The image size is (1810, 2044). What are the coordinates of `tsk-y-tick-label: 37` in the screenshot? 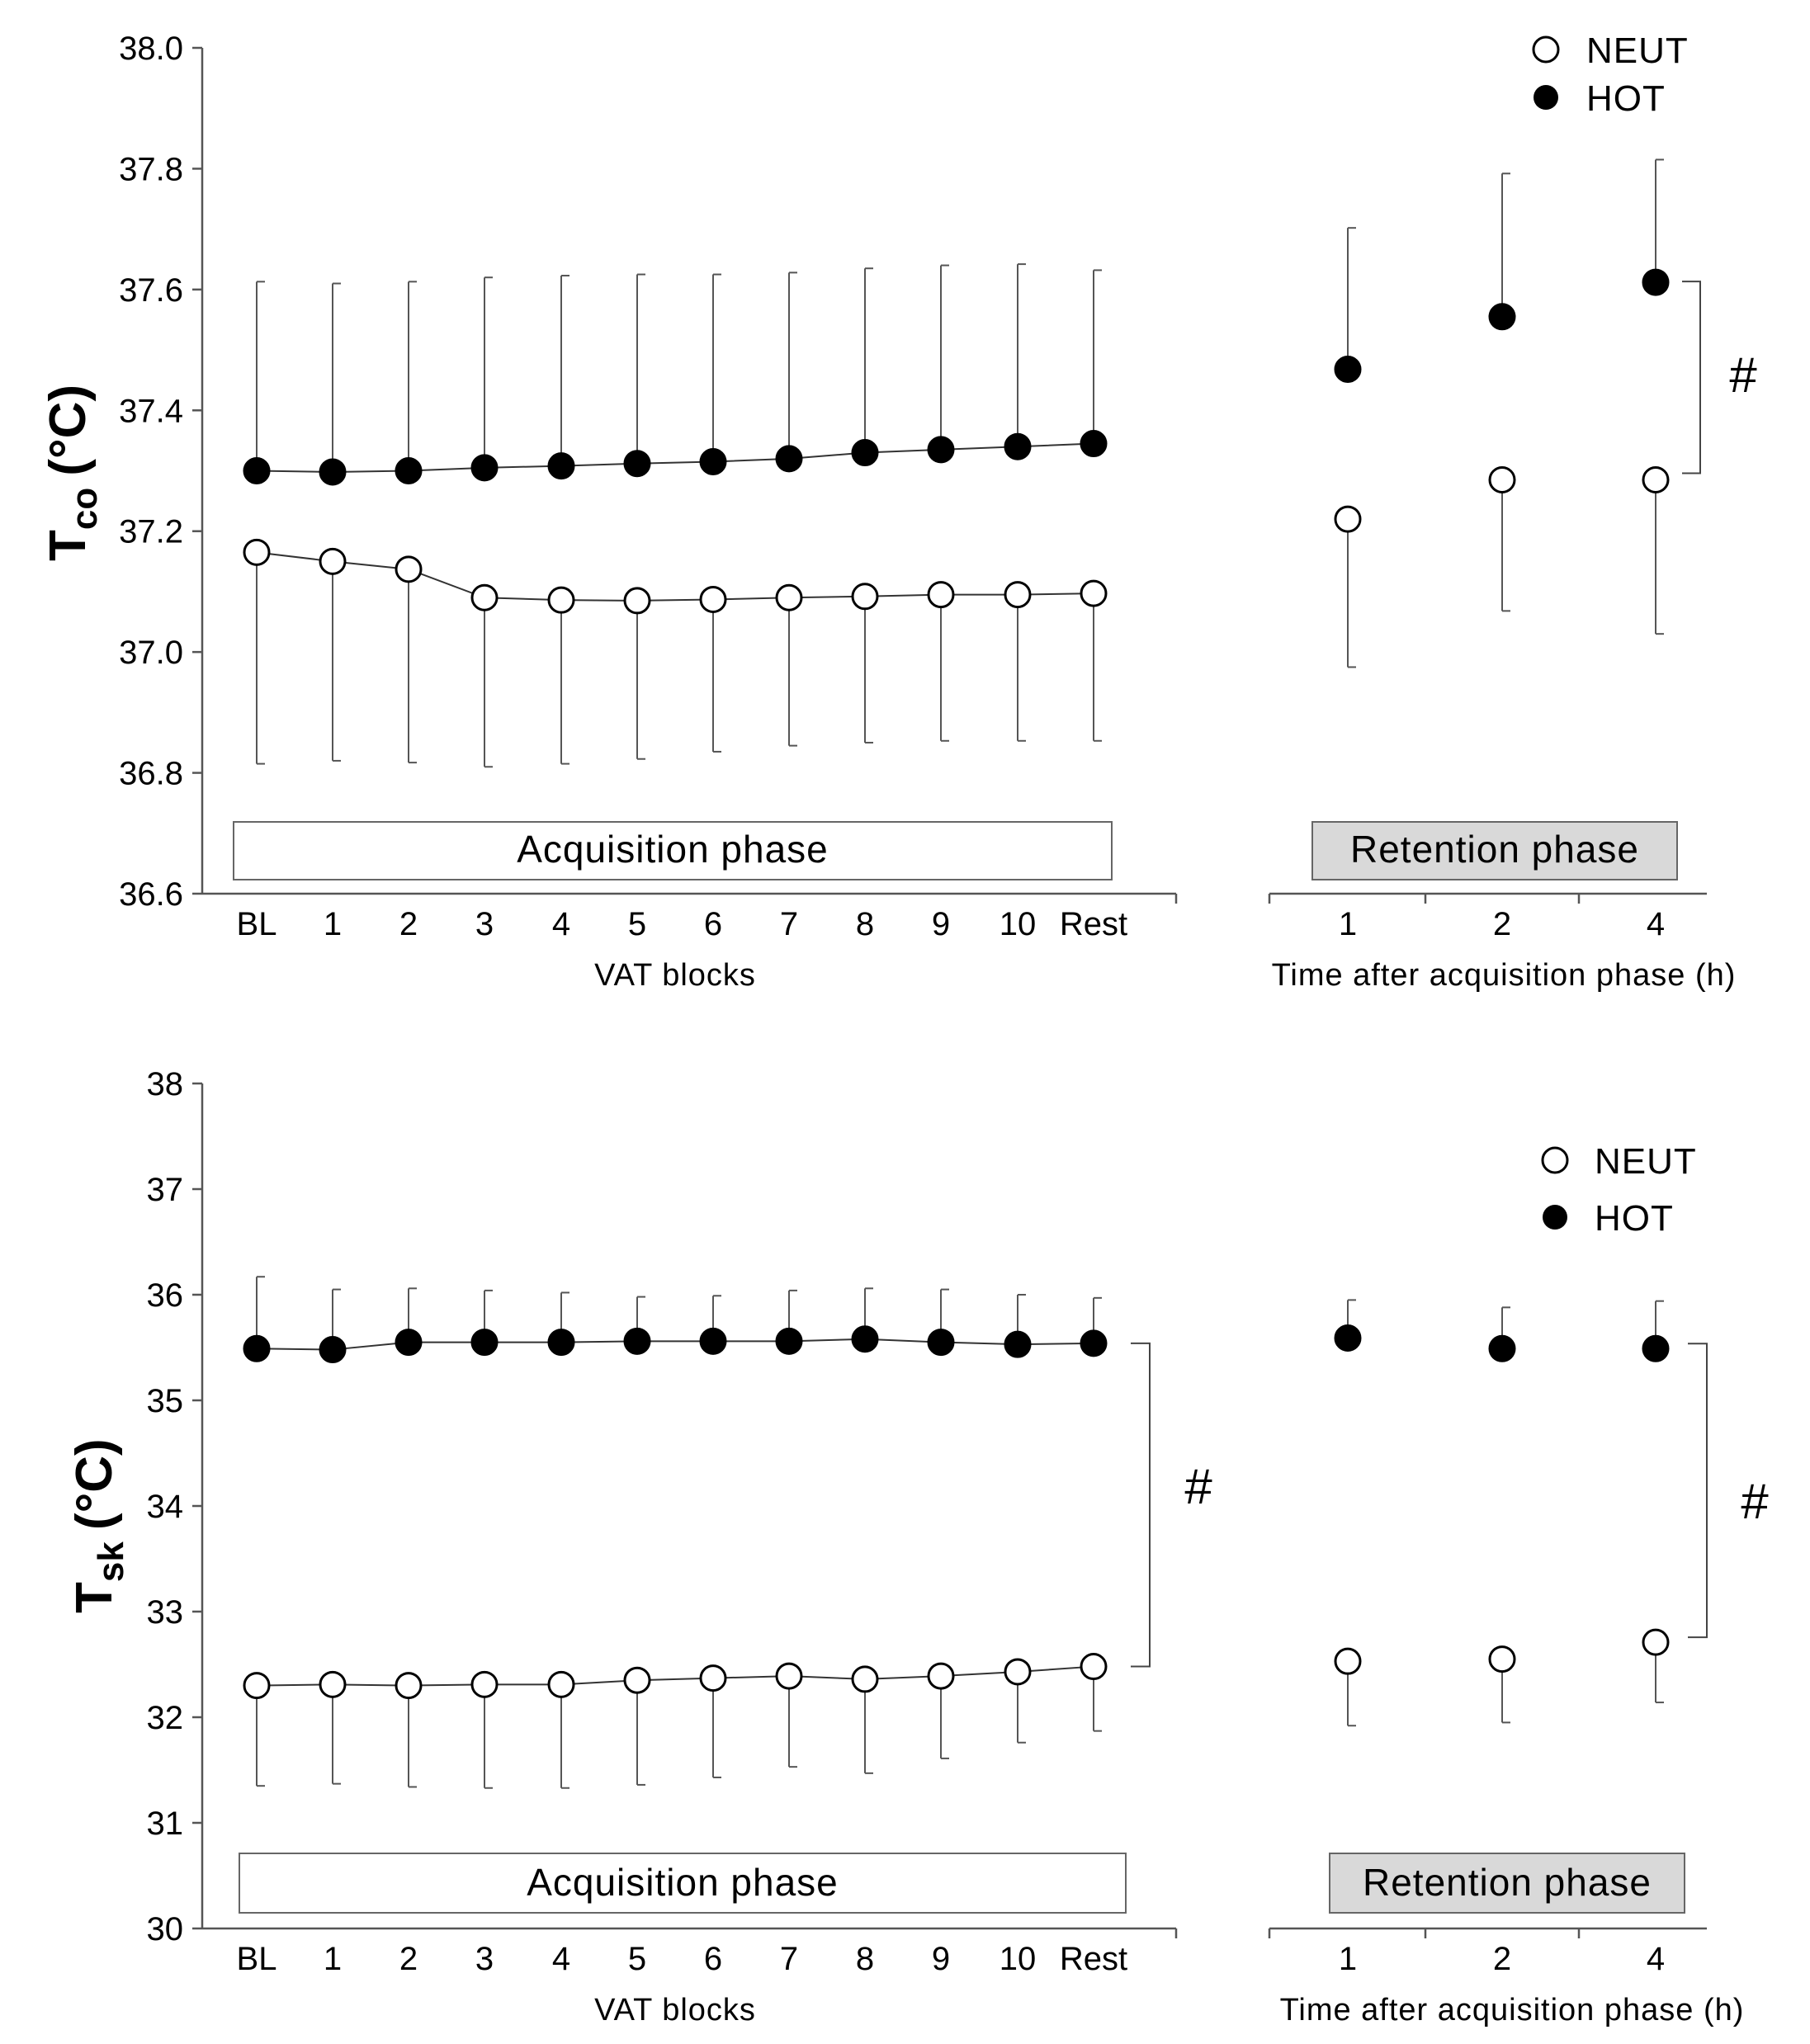 It's located at (165, 1190).